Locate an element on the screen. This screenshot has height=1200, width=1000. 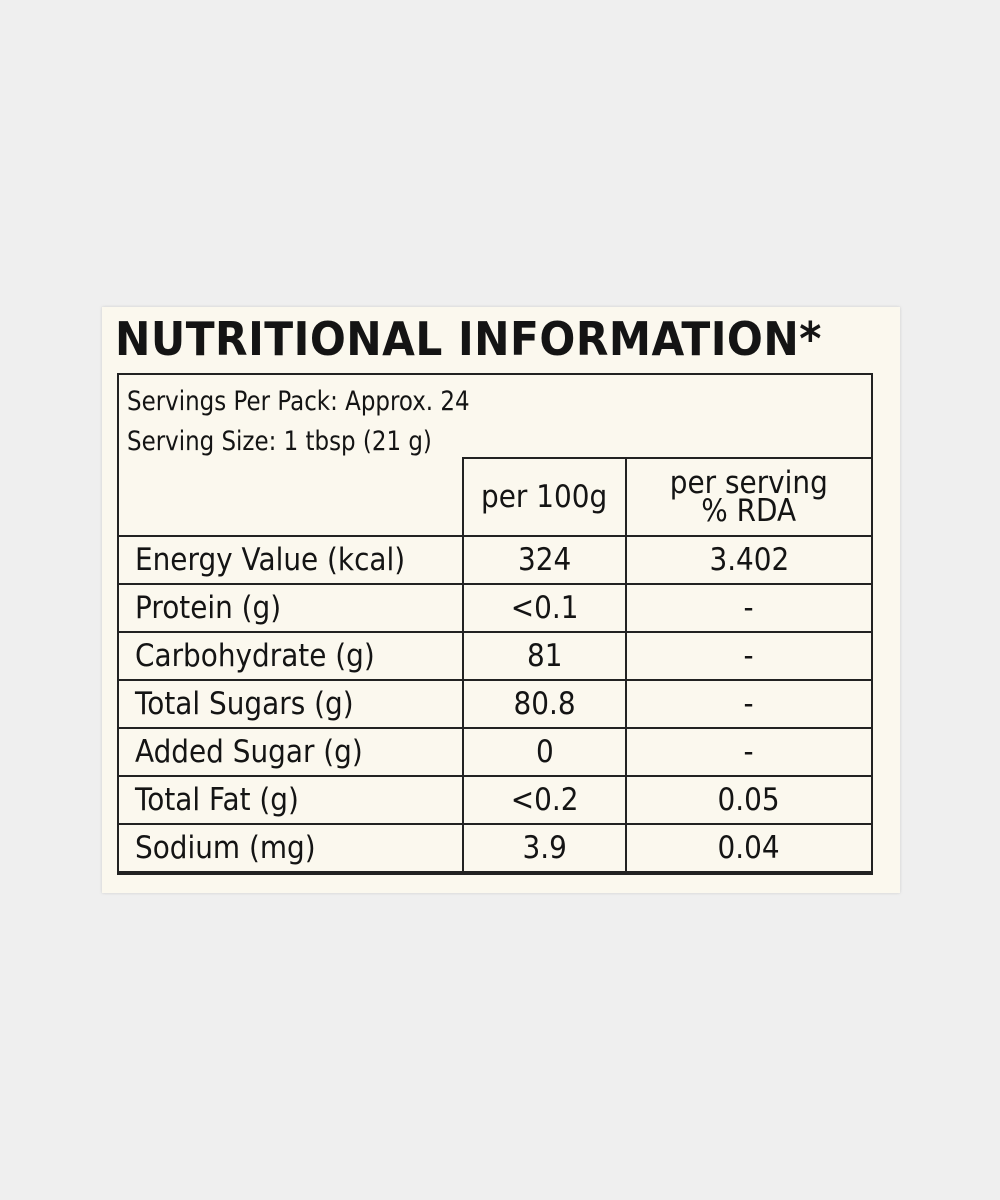
nutrient-value: <0.2 is located at coordinates (544, 800).